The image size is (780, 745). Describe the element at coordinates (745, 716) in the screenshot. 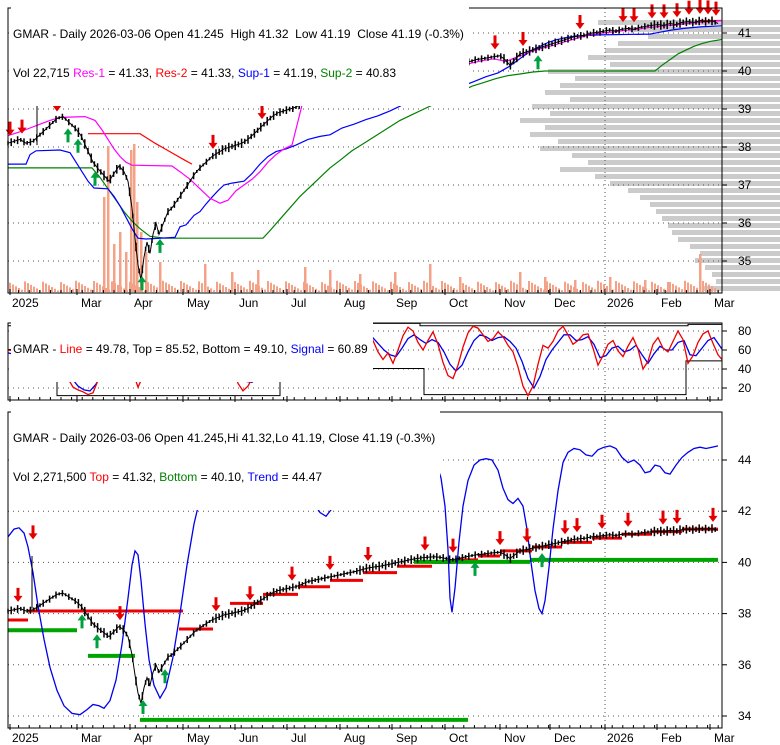

I see `svg-text: 34` at that location.